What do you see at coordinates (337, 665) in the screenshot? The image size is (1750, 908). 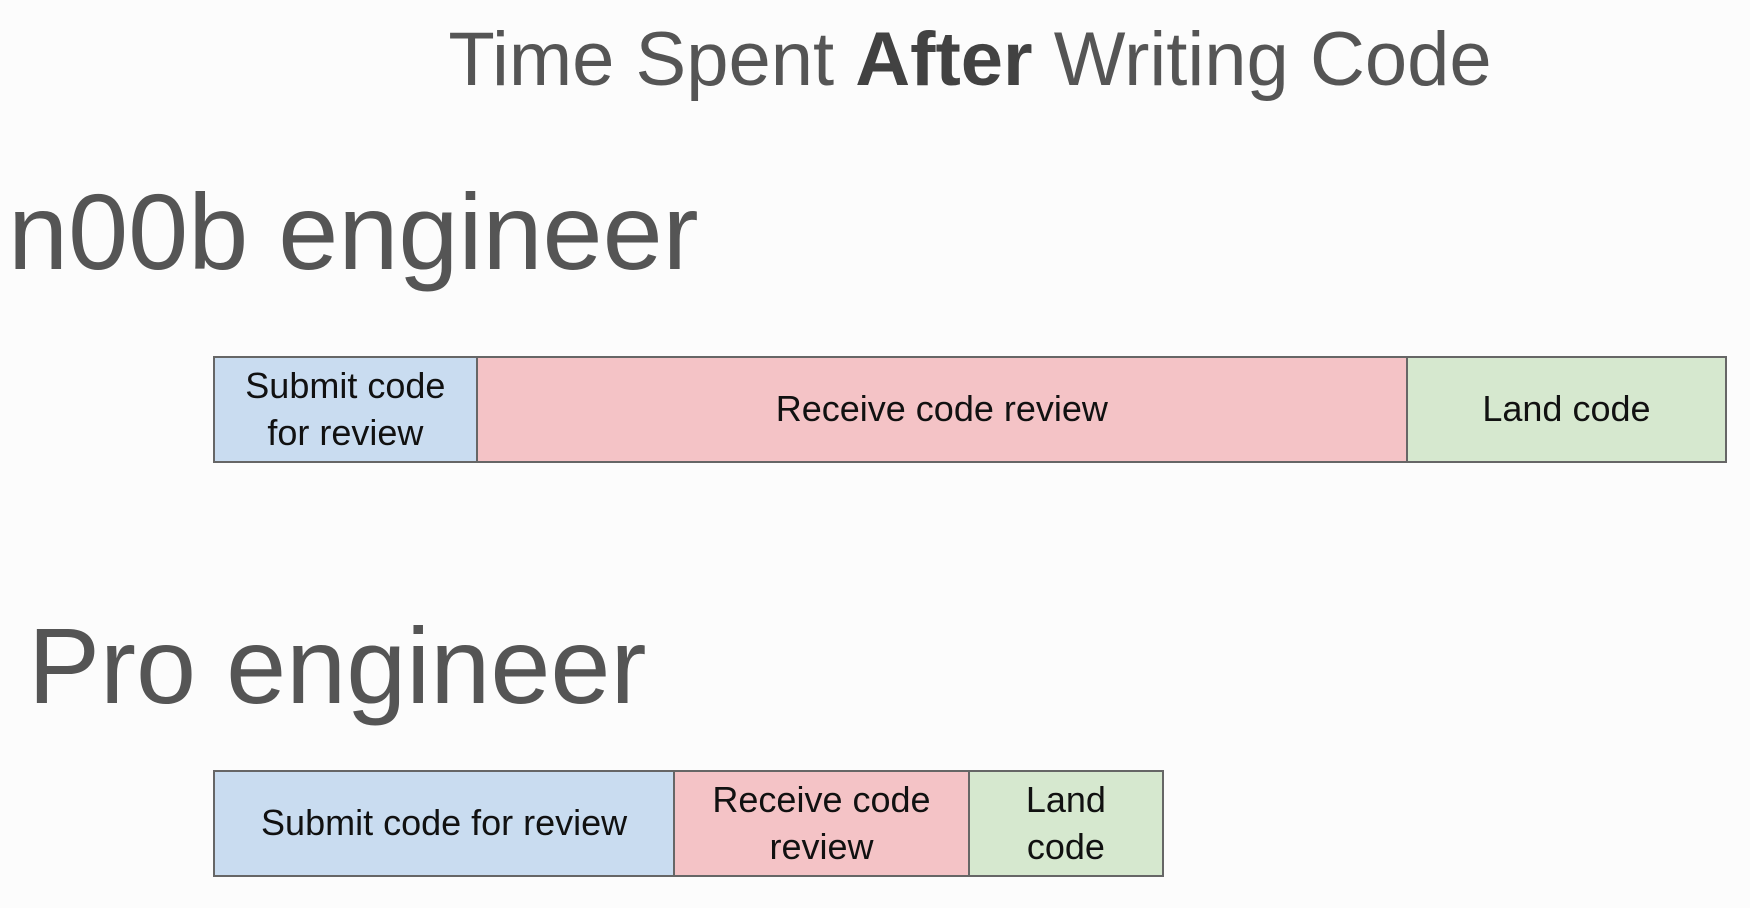 I see `row-heading-pro: Pro engineer` at bounding box center [337, 665].